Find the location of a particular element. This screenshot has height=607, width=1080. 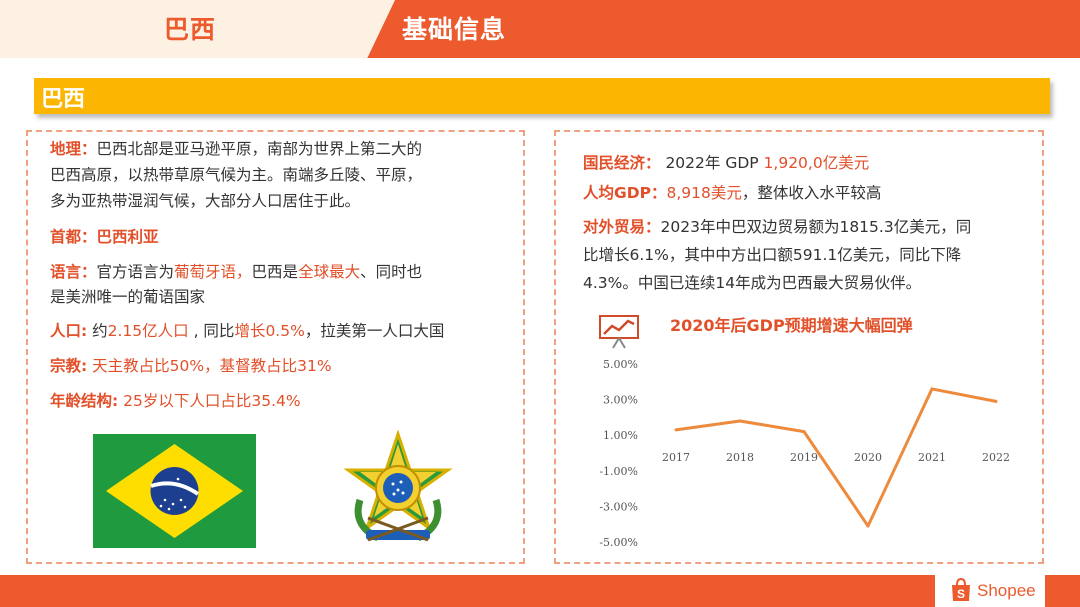

language-text-1: 官方语言为 is located at coordinates (135, 272).